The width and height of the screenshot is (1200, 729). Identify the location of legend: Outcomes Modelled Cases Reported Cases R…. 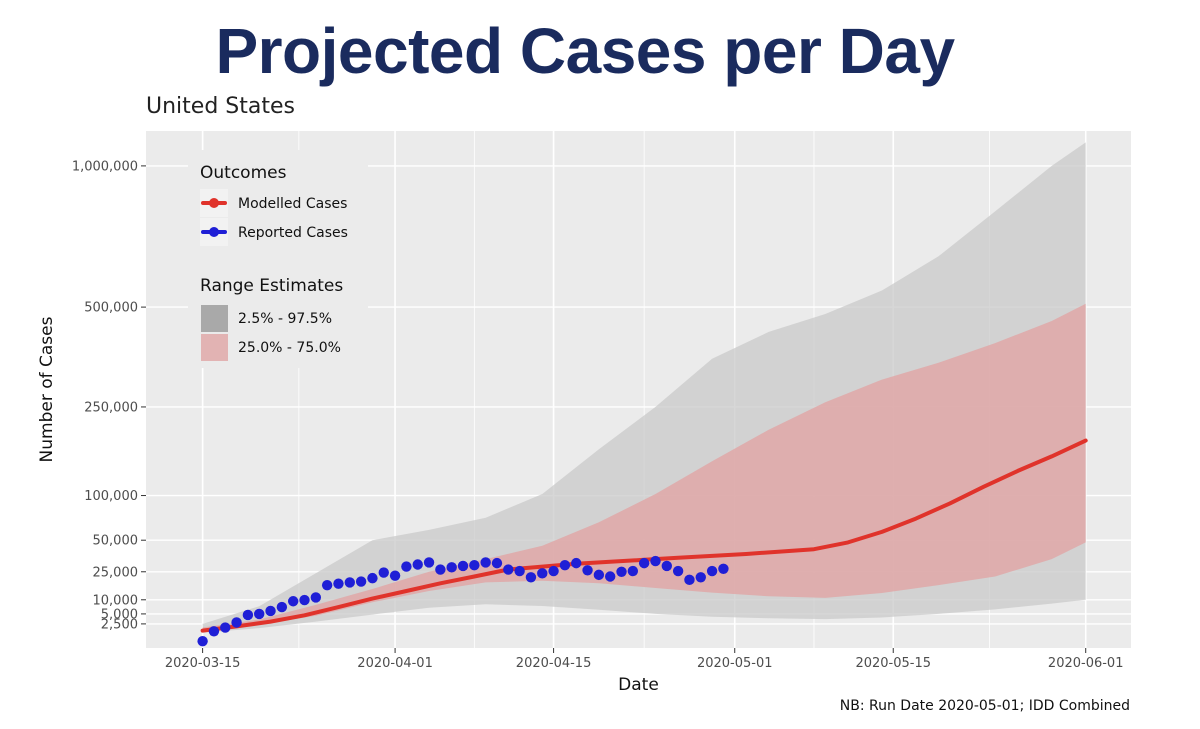
(278, 259).